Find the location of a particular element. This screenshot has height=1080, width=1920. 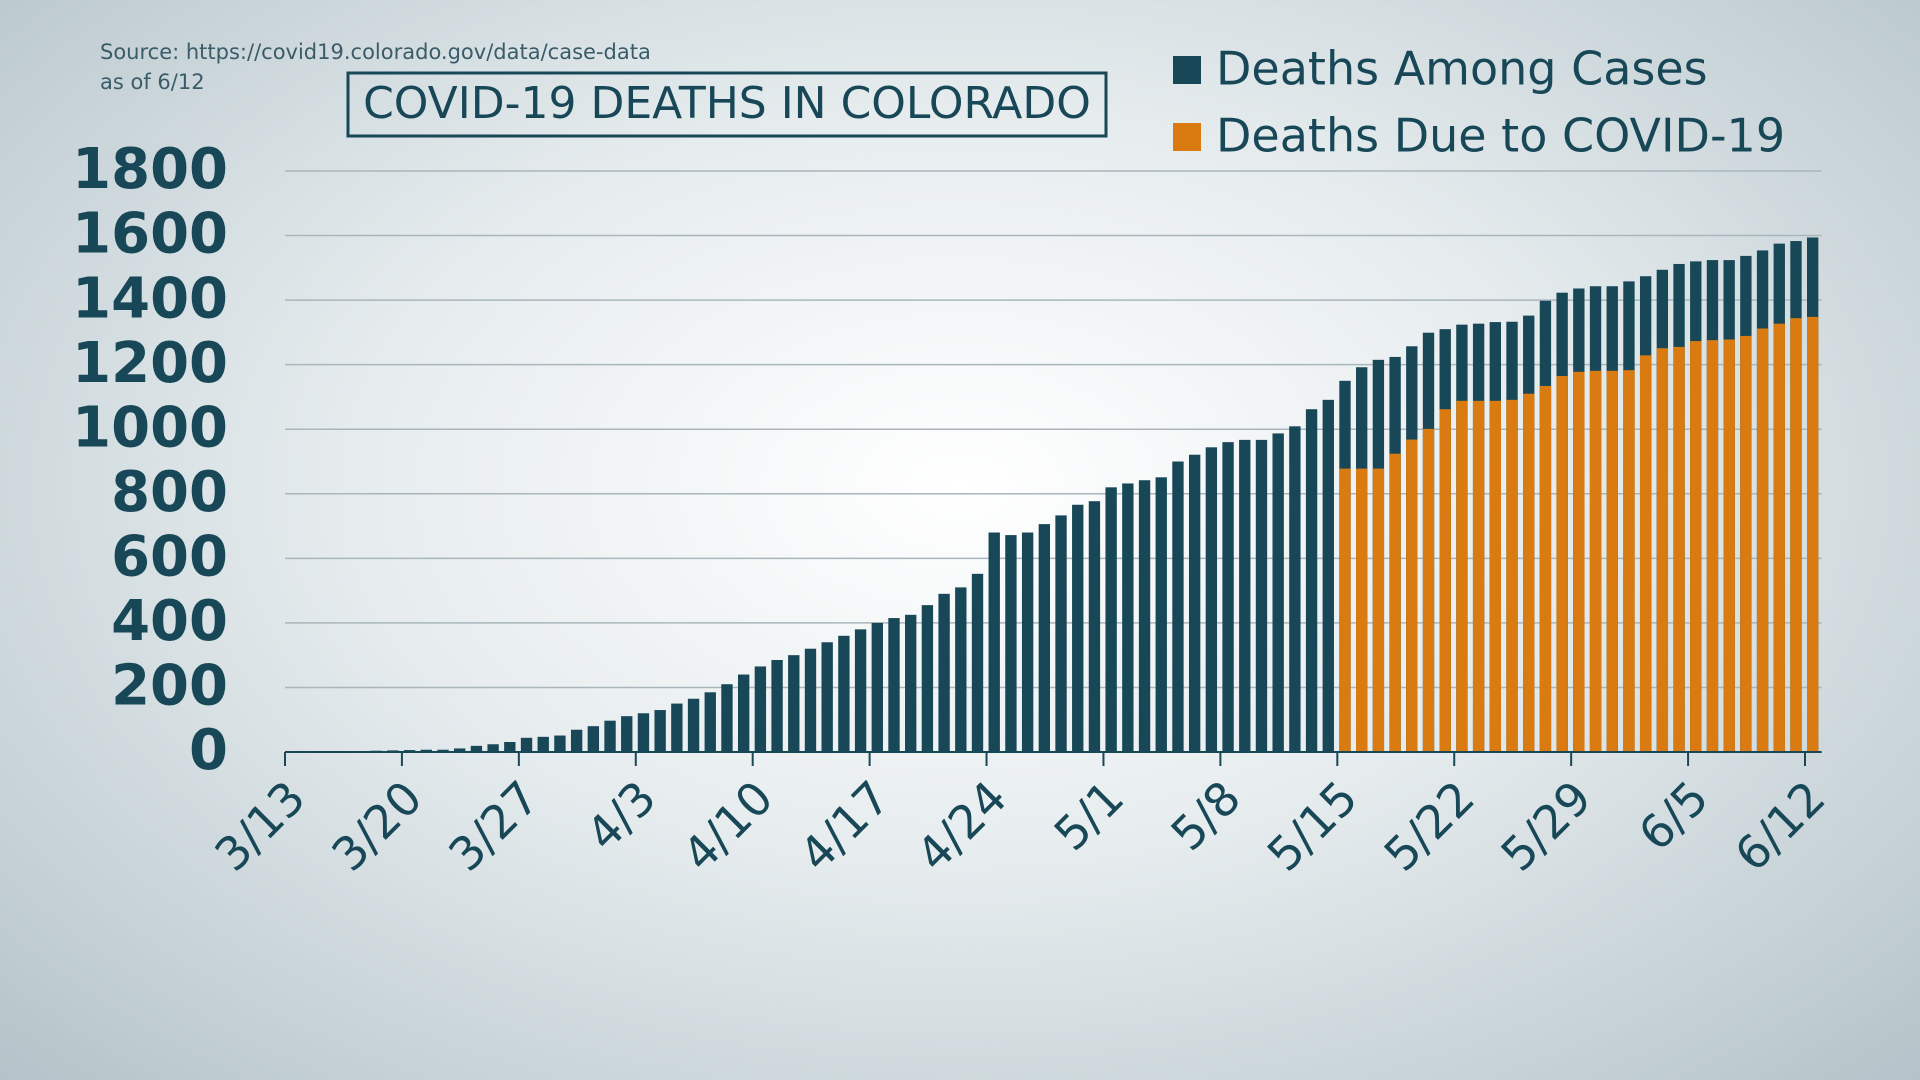

y-tick-label: 1400 is located at coordinates (150, 298).